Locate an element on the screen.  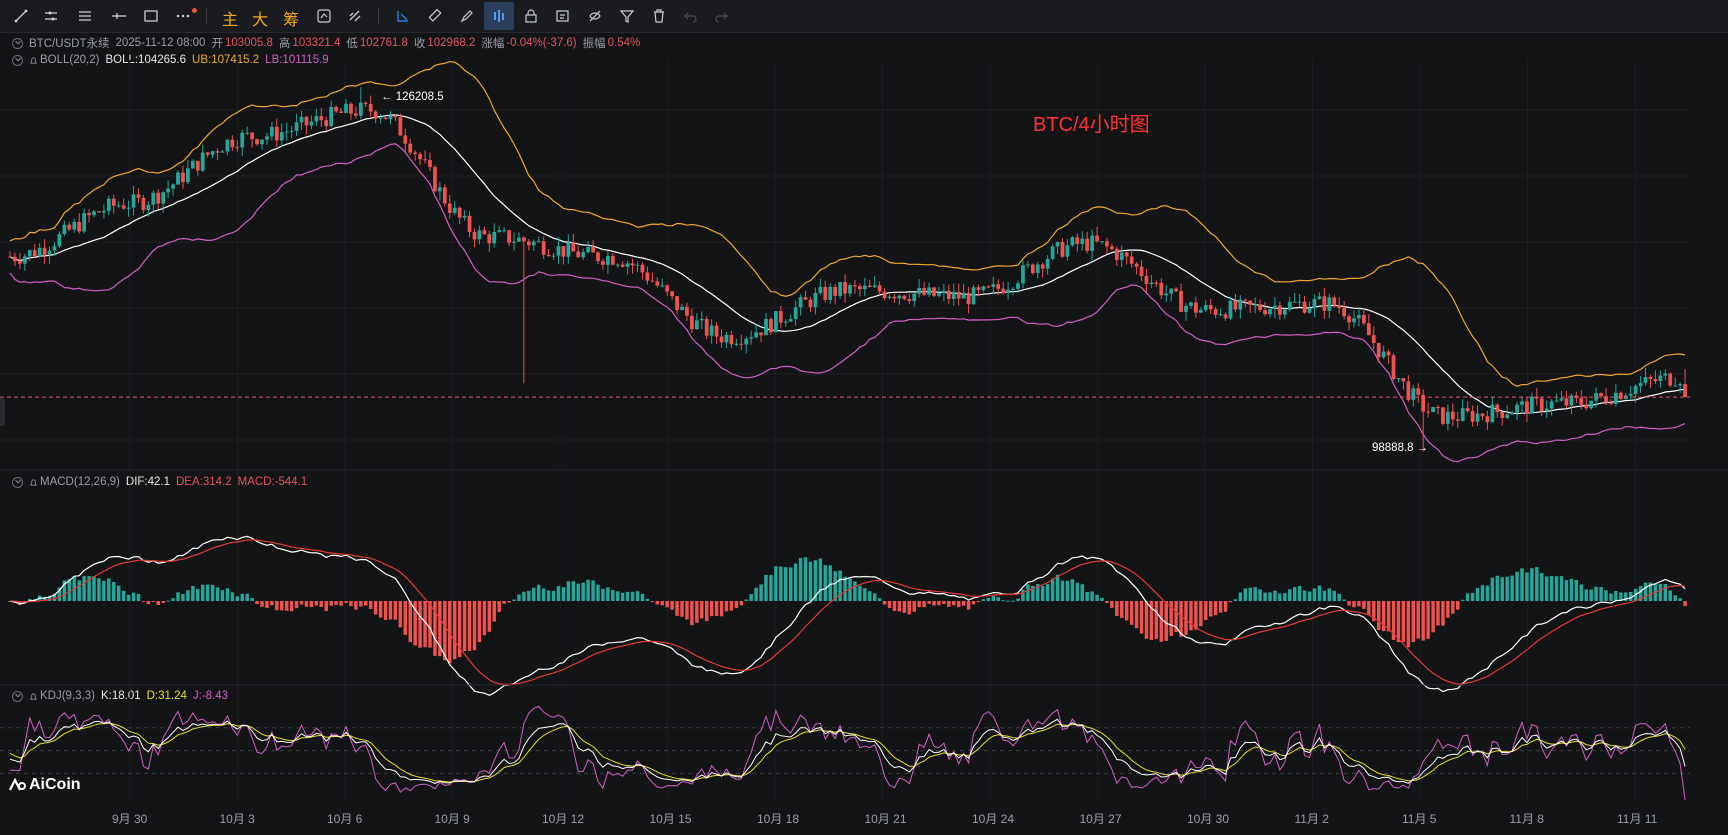
measure-icon is located at coordinates (355, 16).